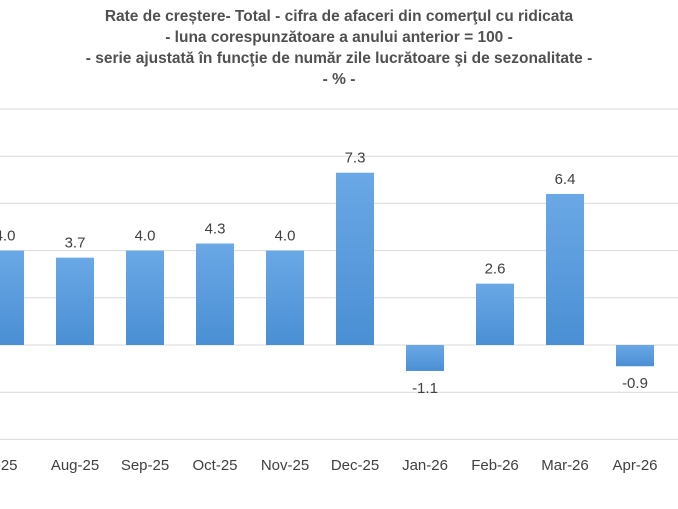  What do you see at coordinates (425, 388) in the screenshot?
I see `data-label: -1.1` at bounding box center [425, 388].